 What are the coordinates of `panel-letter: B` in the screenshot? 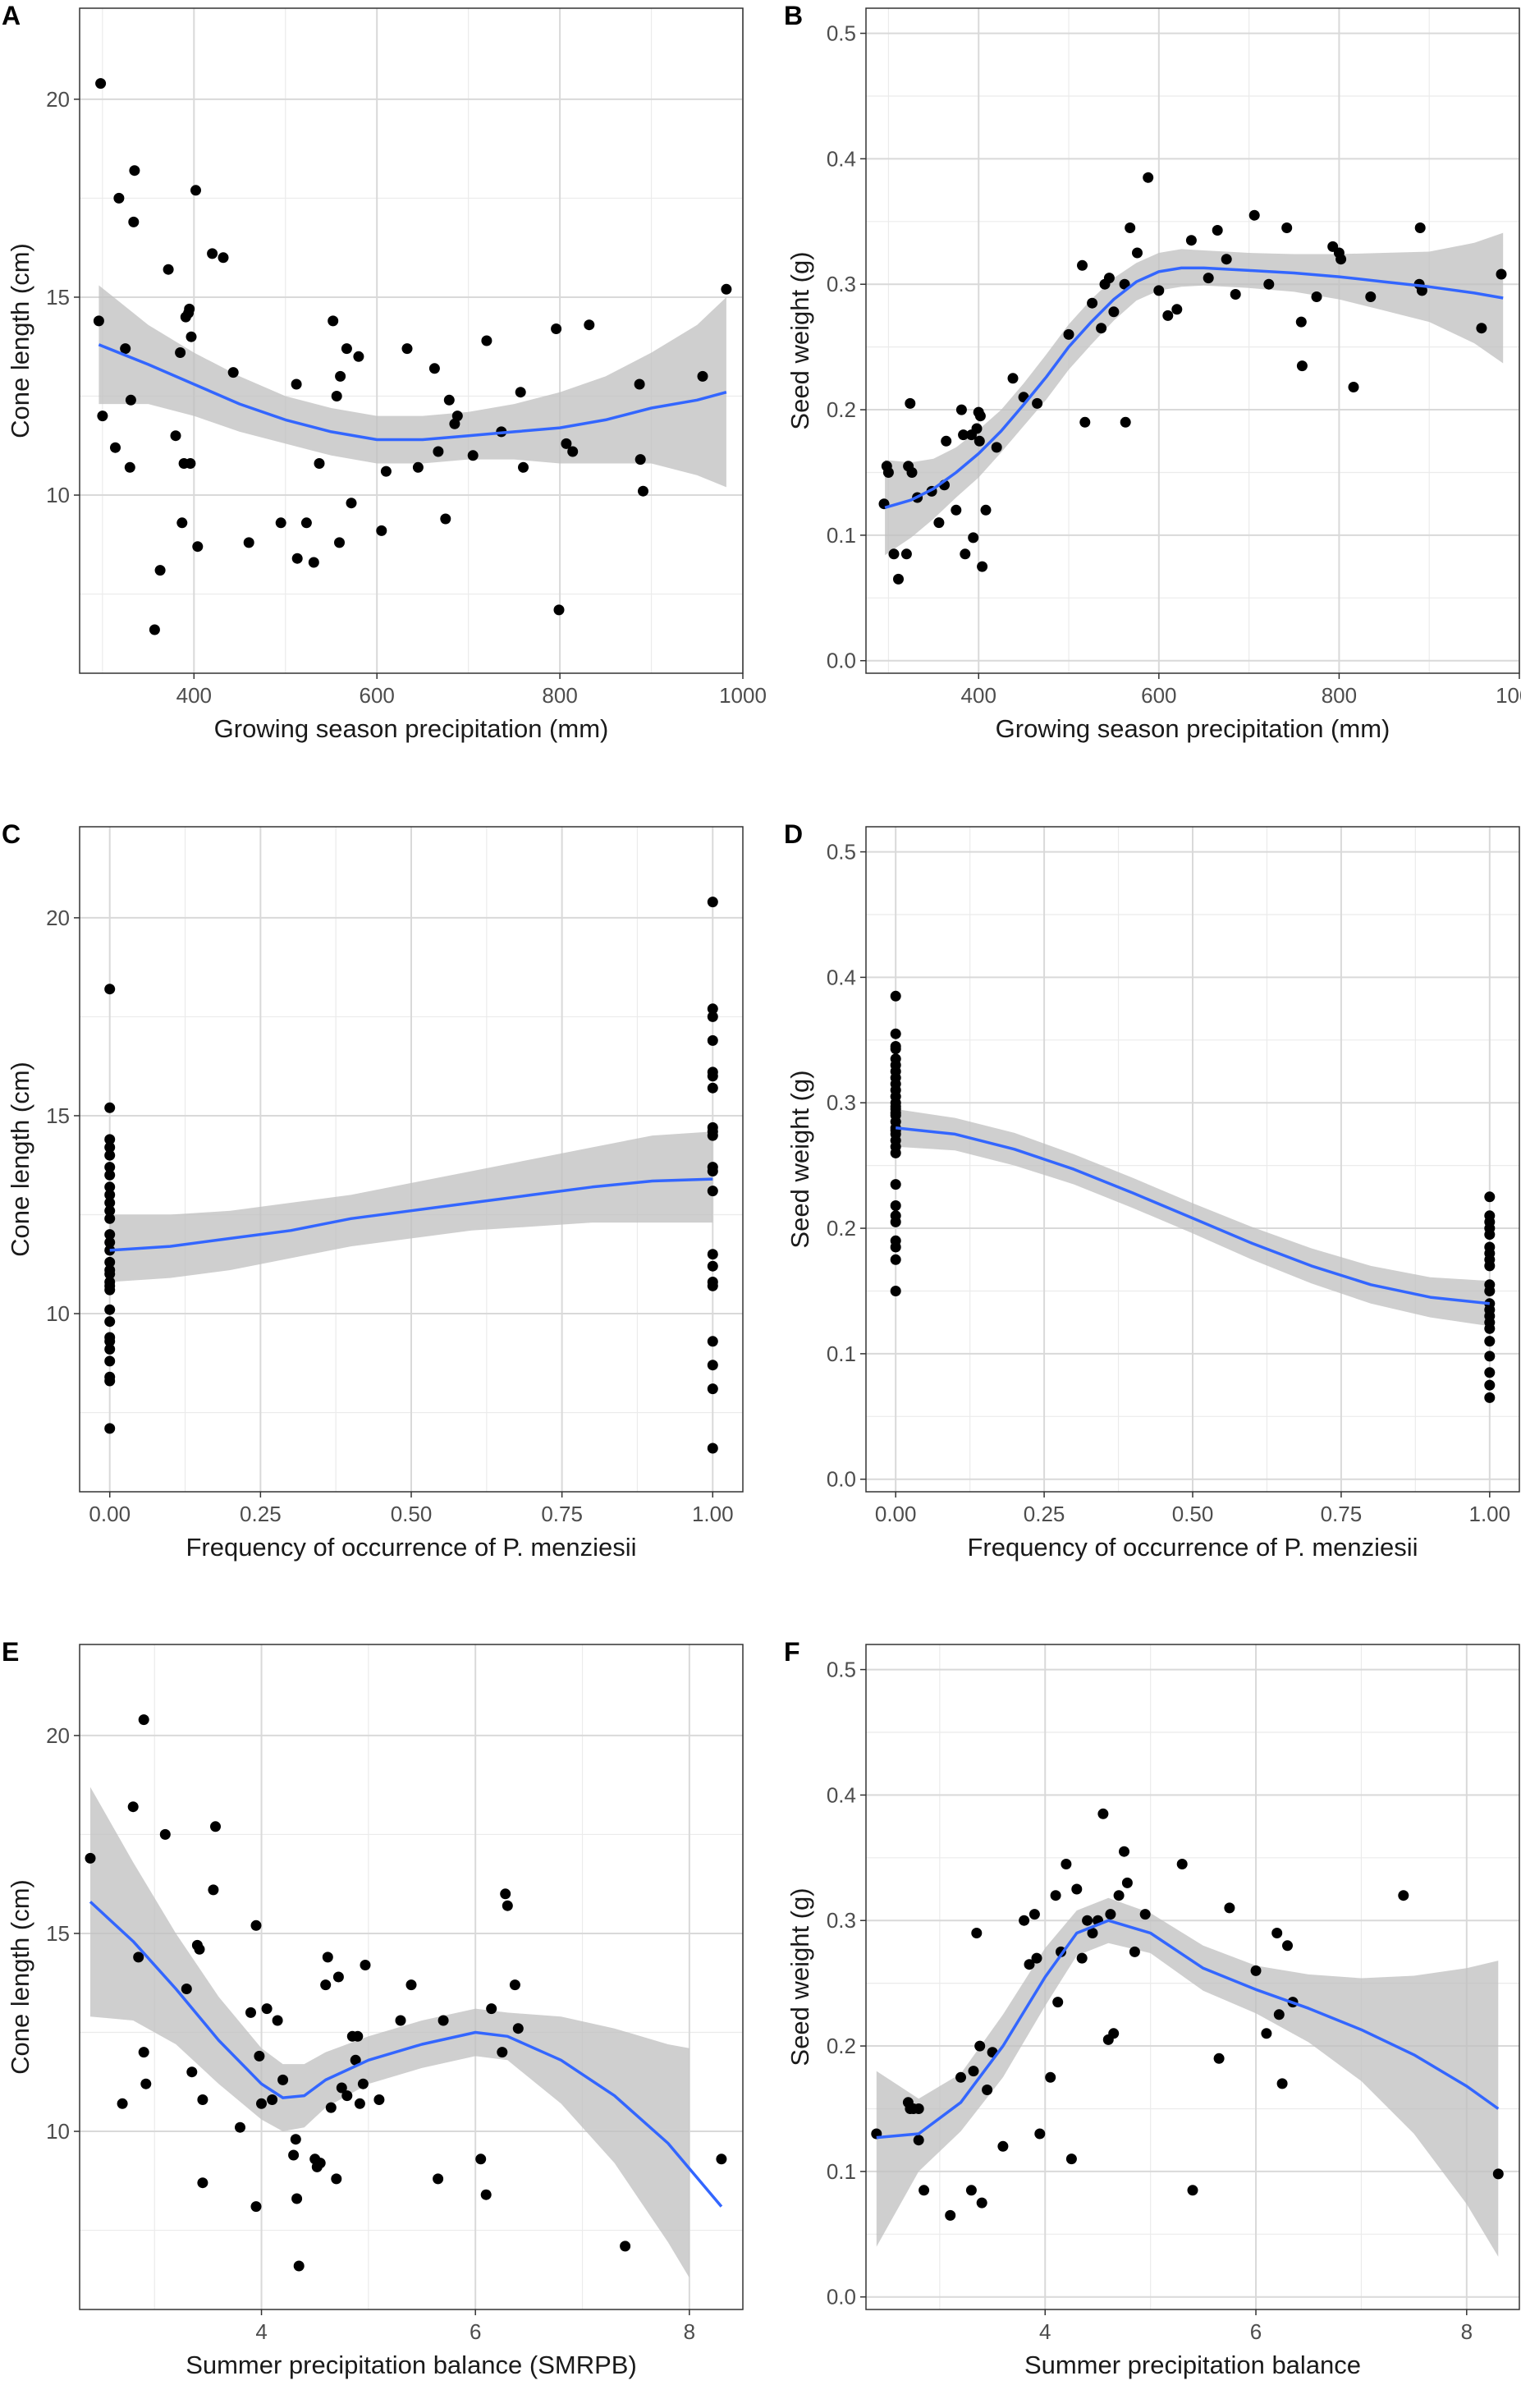 It's located at (794, 15).